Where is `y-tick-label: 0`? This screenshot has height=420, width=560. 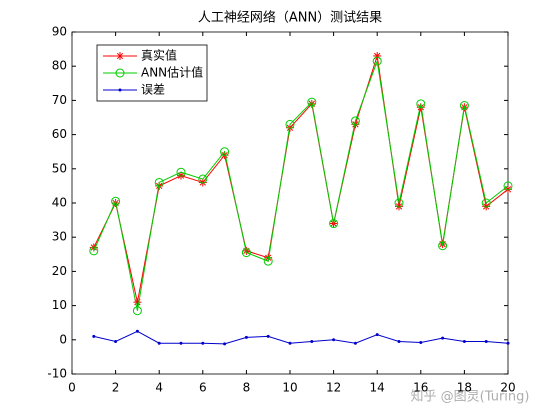
y-tick-label: 0 is located at coordinates (63, 339).